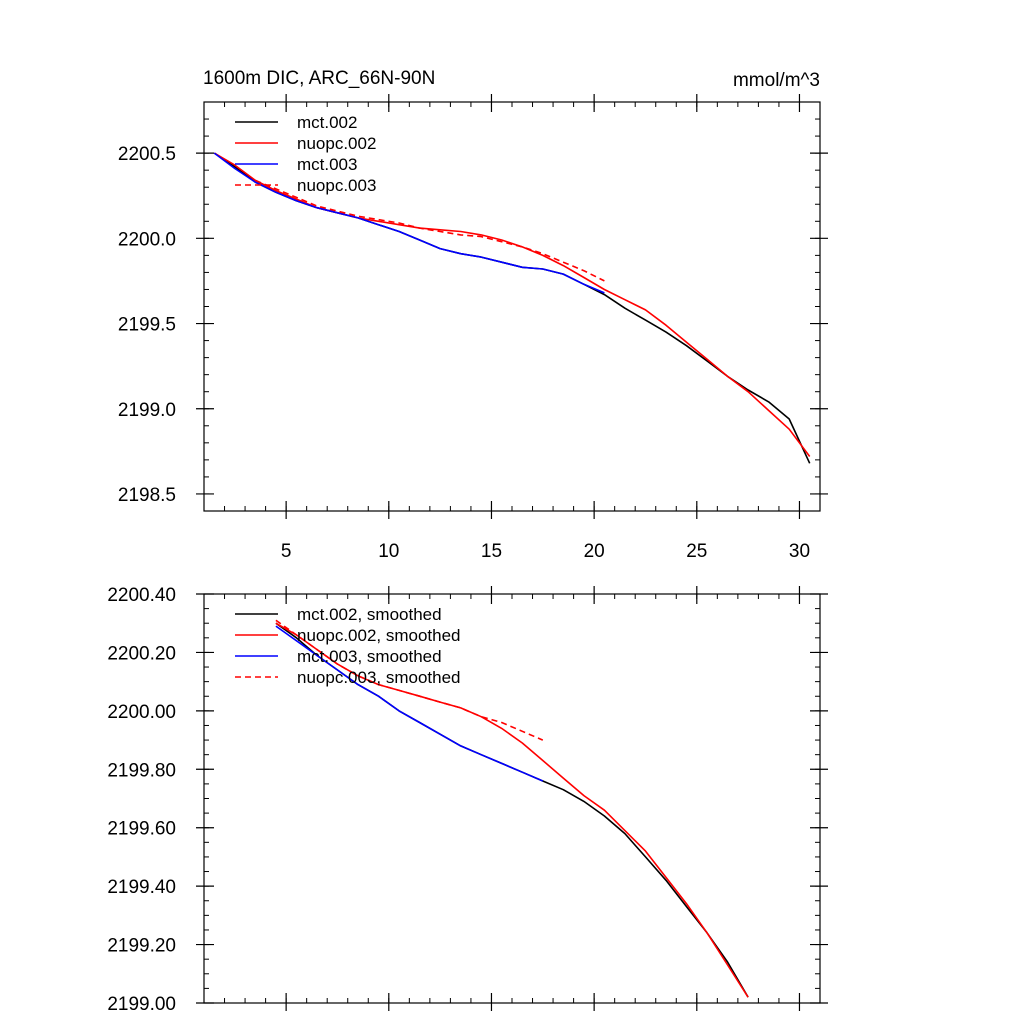 This screenshot has height=1024, width=1024. I want to click on top-x-tick-label: 30, so click(799, 551).